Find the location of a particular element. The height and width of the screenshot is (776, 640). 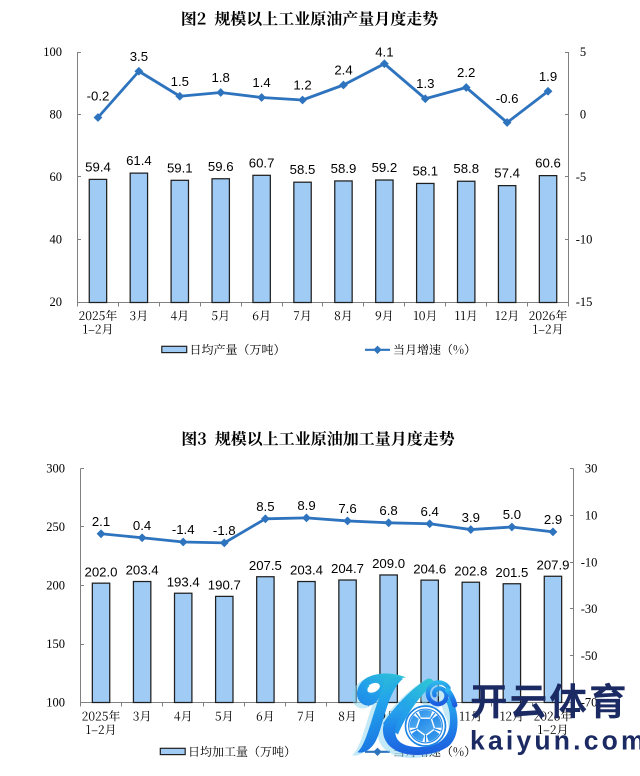

svg-text: 207.9 is located at coordinates (552, 565).